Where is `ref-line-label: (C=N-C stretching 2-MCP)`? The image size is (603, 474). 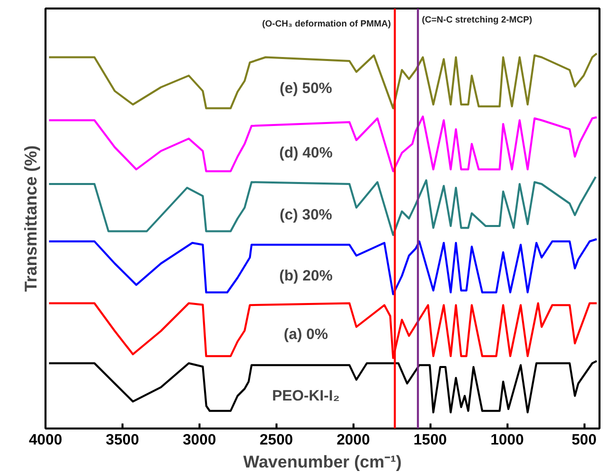 ref-line-label: (C=N-C stretching 2-MCP) is located at coordinates (477, 19).